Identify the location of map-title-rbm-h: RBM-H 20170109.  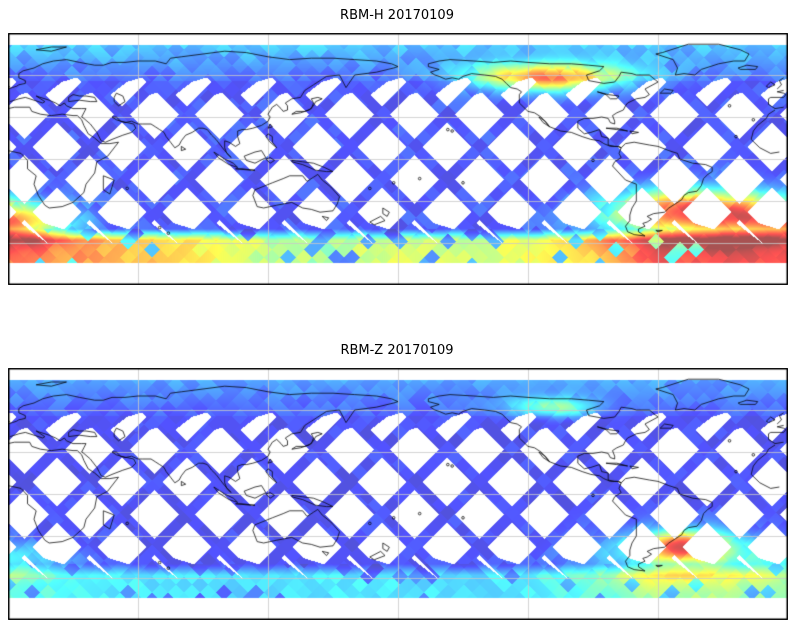
(397, 15).